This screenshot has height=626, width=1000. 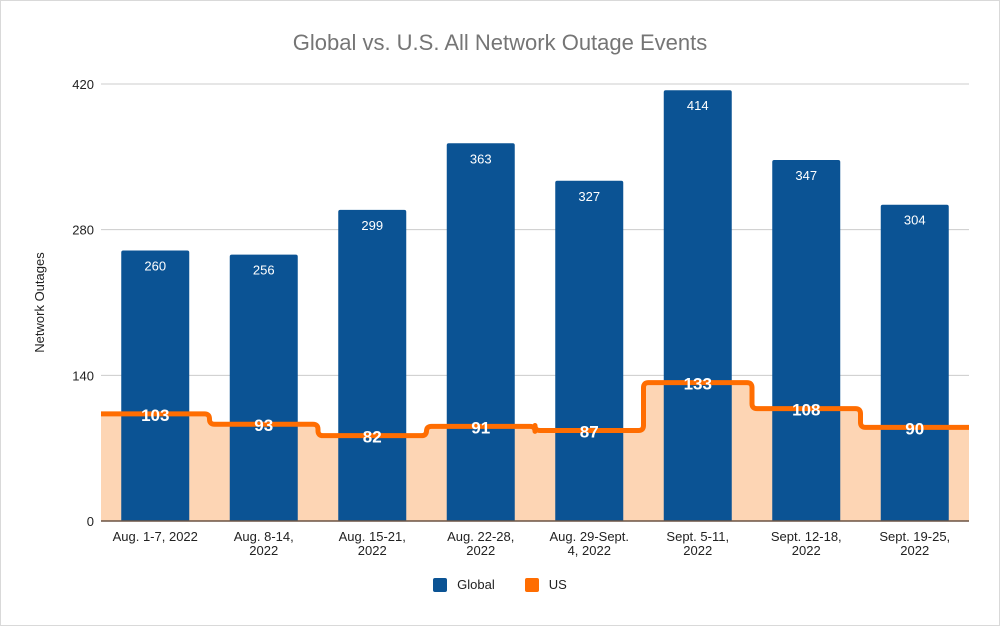 I want to click on us-data-label: 90, so click(x=914, y=428).